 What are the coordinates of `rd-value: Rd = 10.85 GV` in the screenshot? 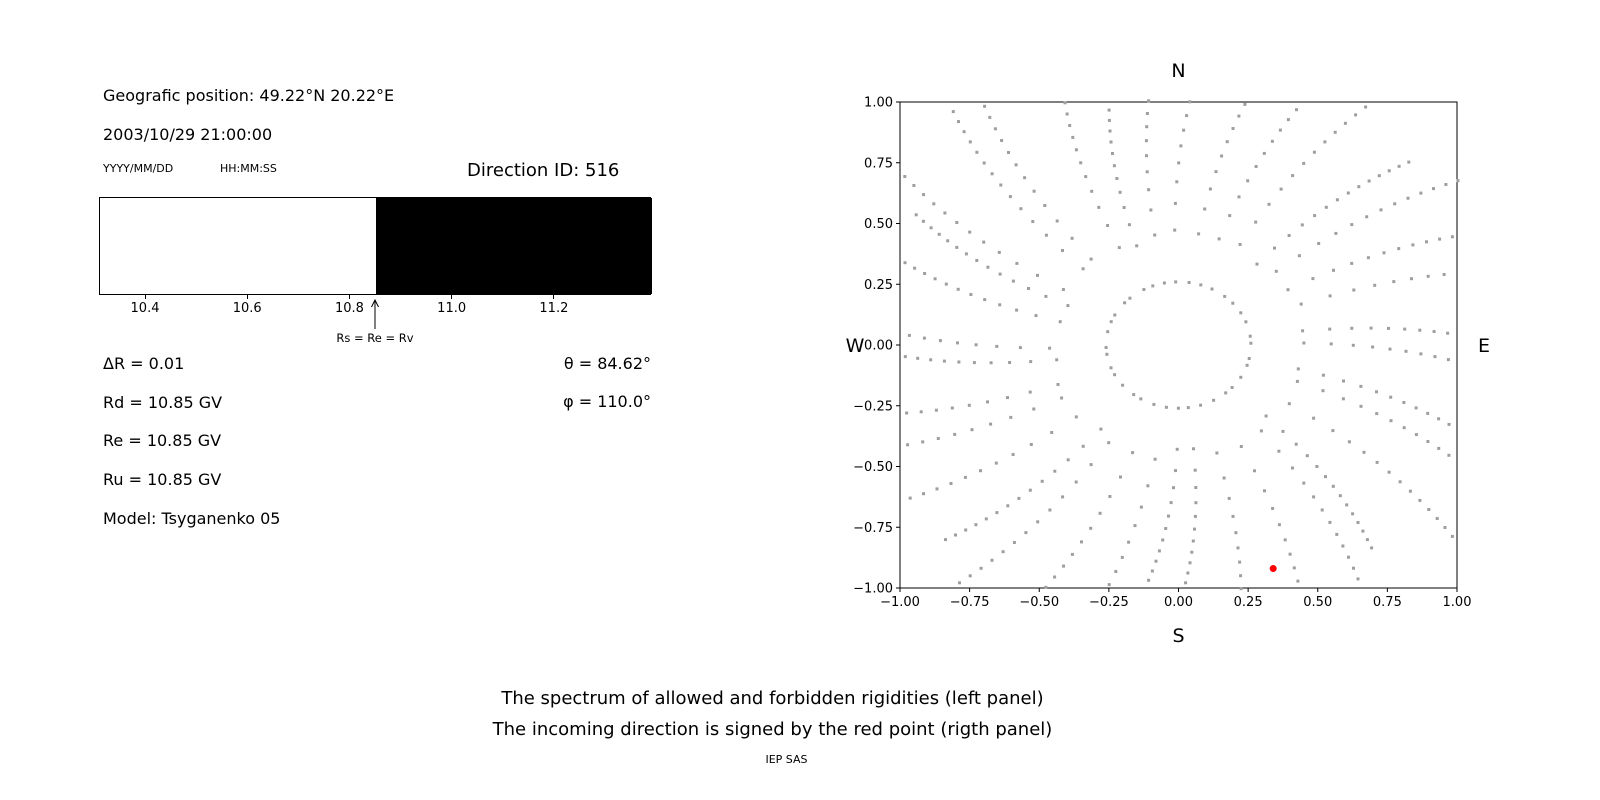 It's located at (163, 402).